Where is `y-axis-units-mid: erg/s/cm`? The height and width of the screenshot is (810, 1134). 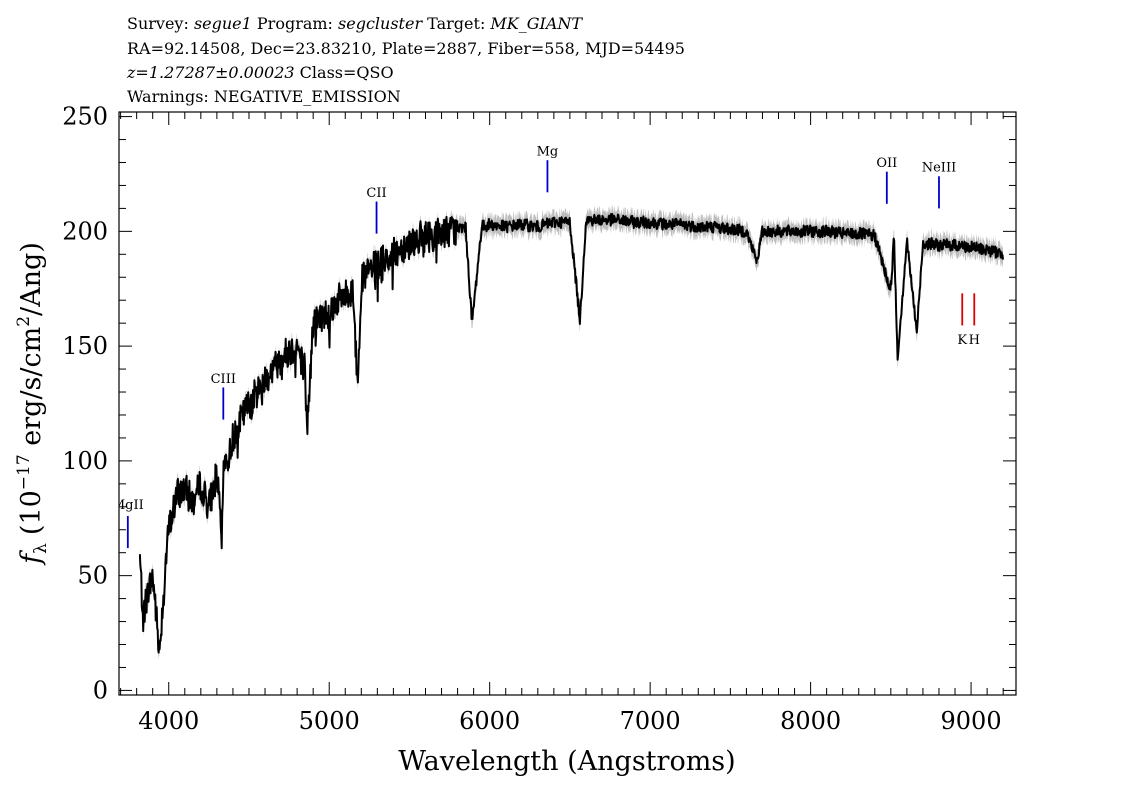
y-axis-units-mid: erg/s/cm is located at coordinates (31, 391).